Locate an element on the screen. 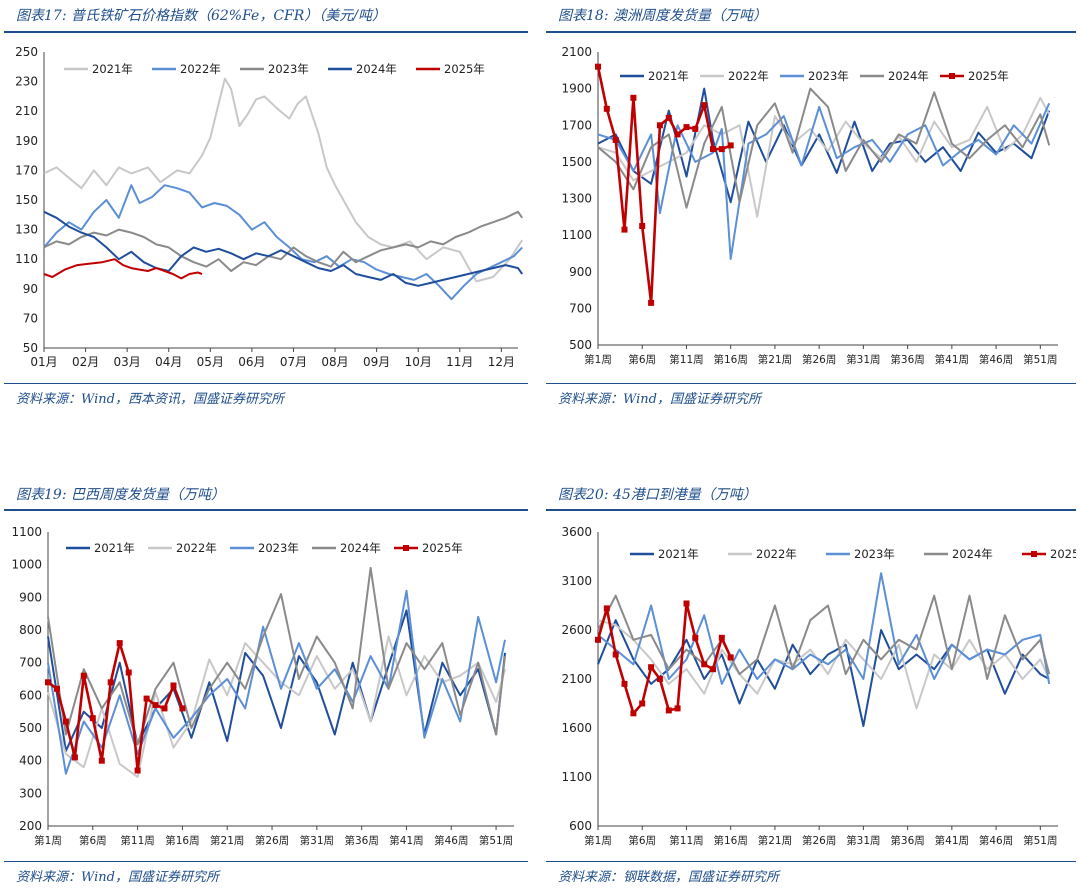 The height and width of the screenshot is (888, 1080). y-tick-label: 1100 is located at coordinates (26, 532).